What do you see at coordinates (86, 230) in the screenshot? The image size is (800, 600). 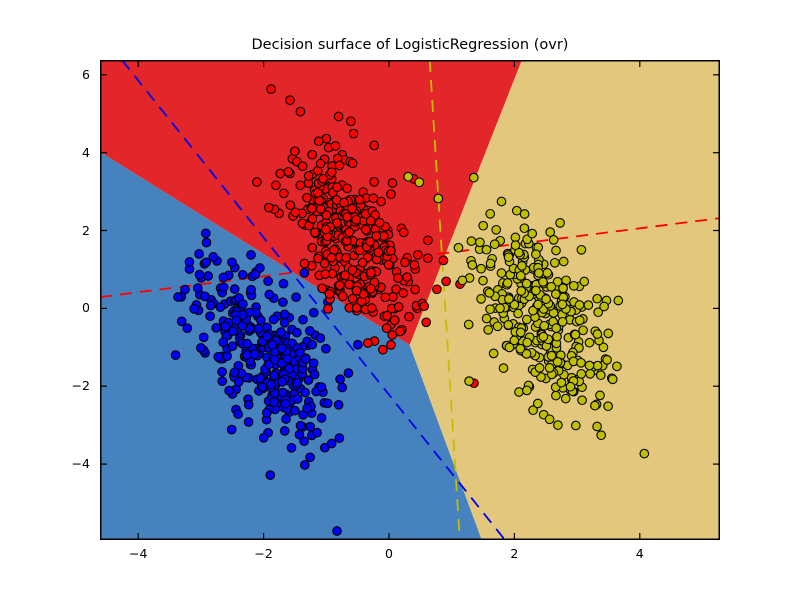 I see `y-tick-label: 2` at bounding box center [86, 230].